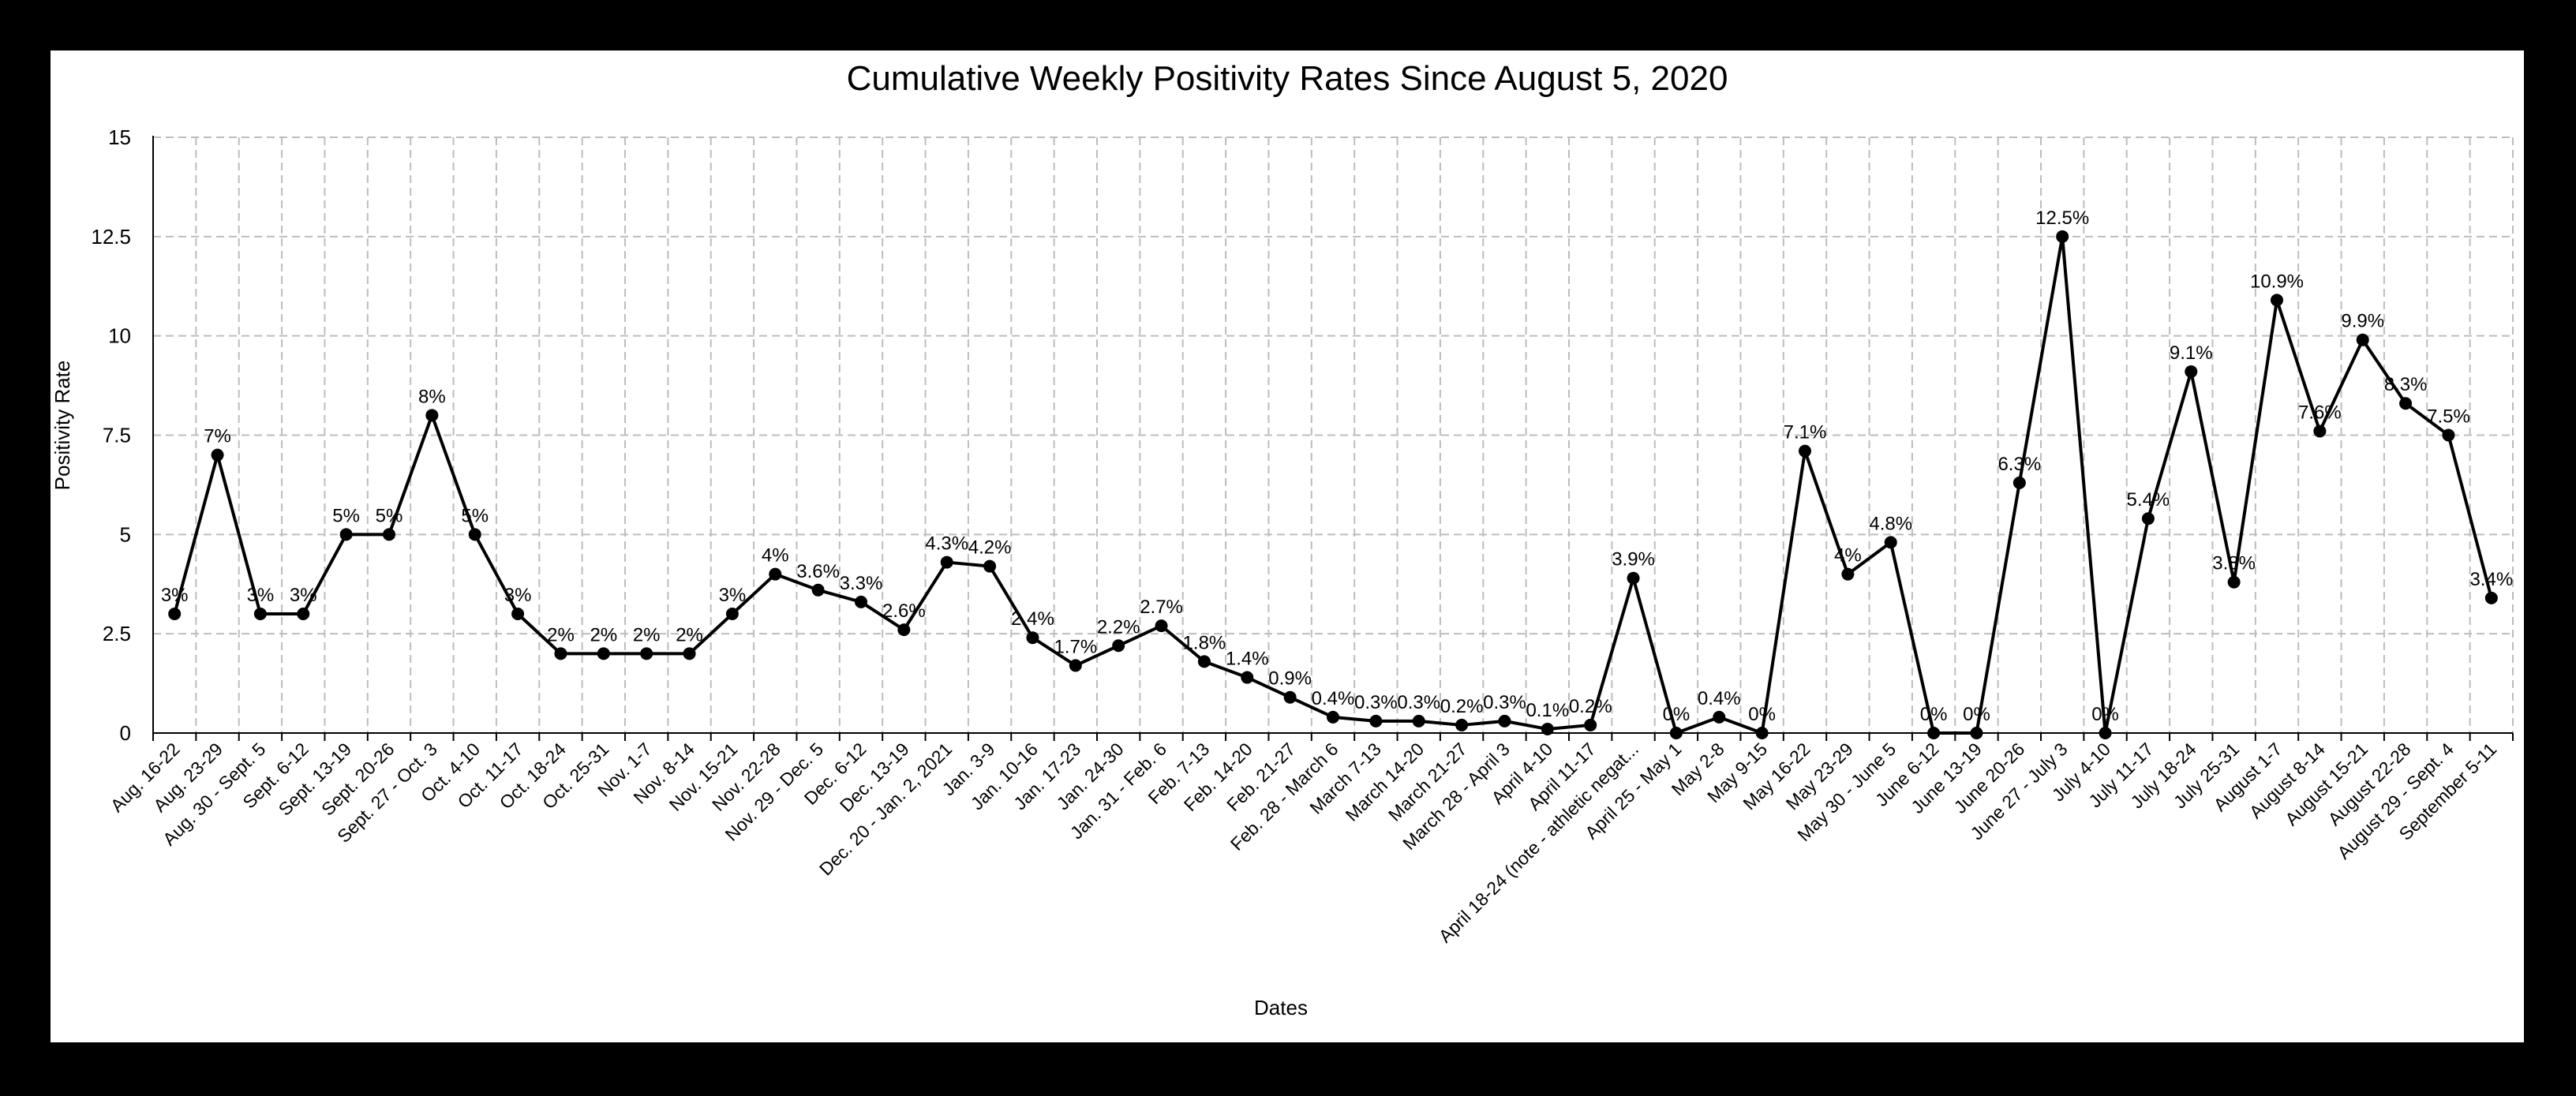 This screenshot has height=1096, width=2576. I want to click on data-label: 0.9%, so click(1290, 679).